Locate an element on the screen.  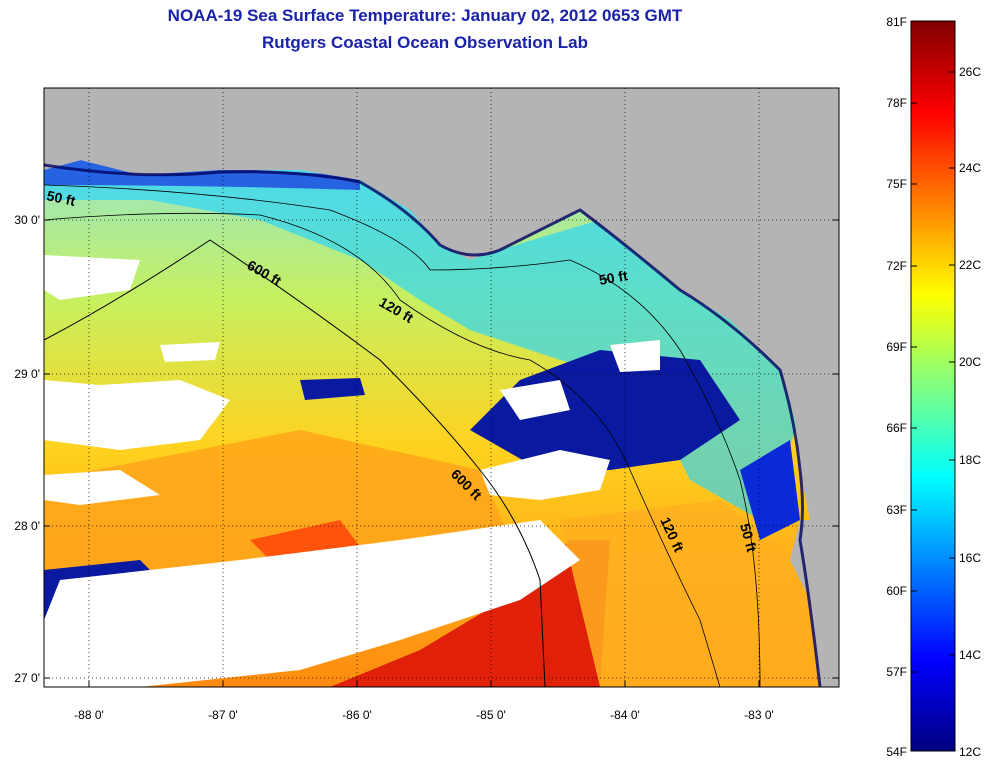
colorbar-f-label: 69F is located at coordinates (896, 347).